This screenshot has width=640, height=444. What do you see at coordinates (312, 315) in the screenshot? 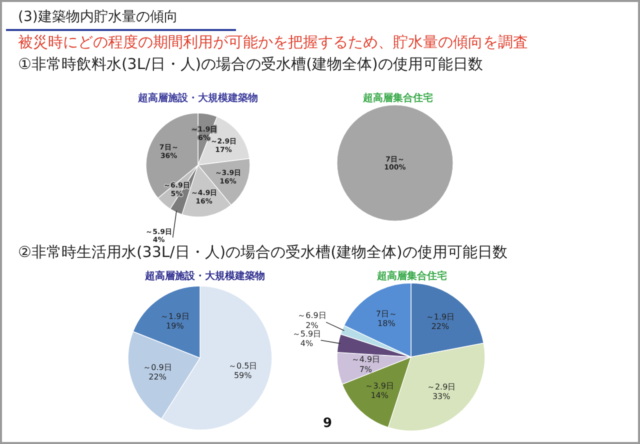
I see `slice-label: ～6.9日` at bounding box center [312, 315].